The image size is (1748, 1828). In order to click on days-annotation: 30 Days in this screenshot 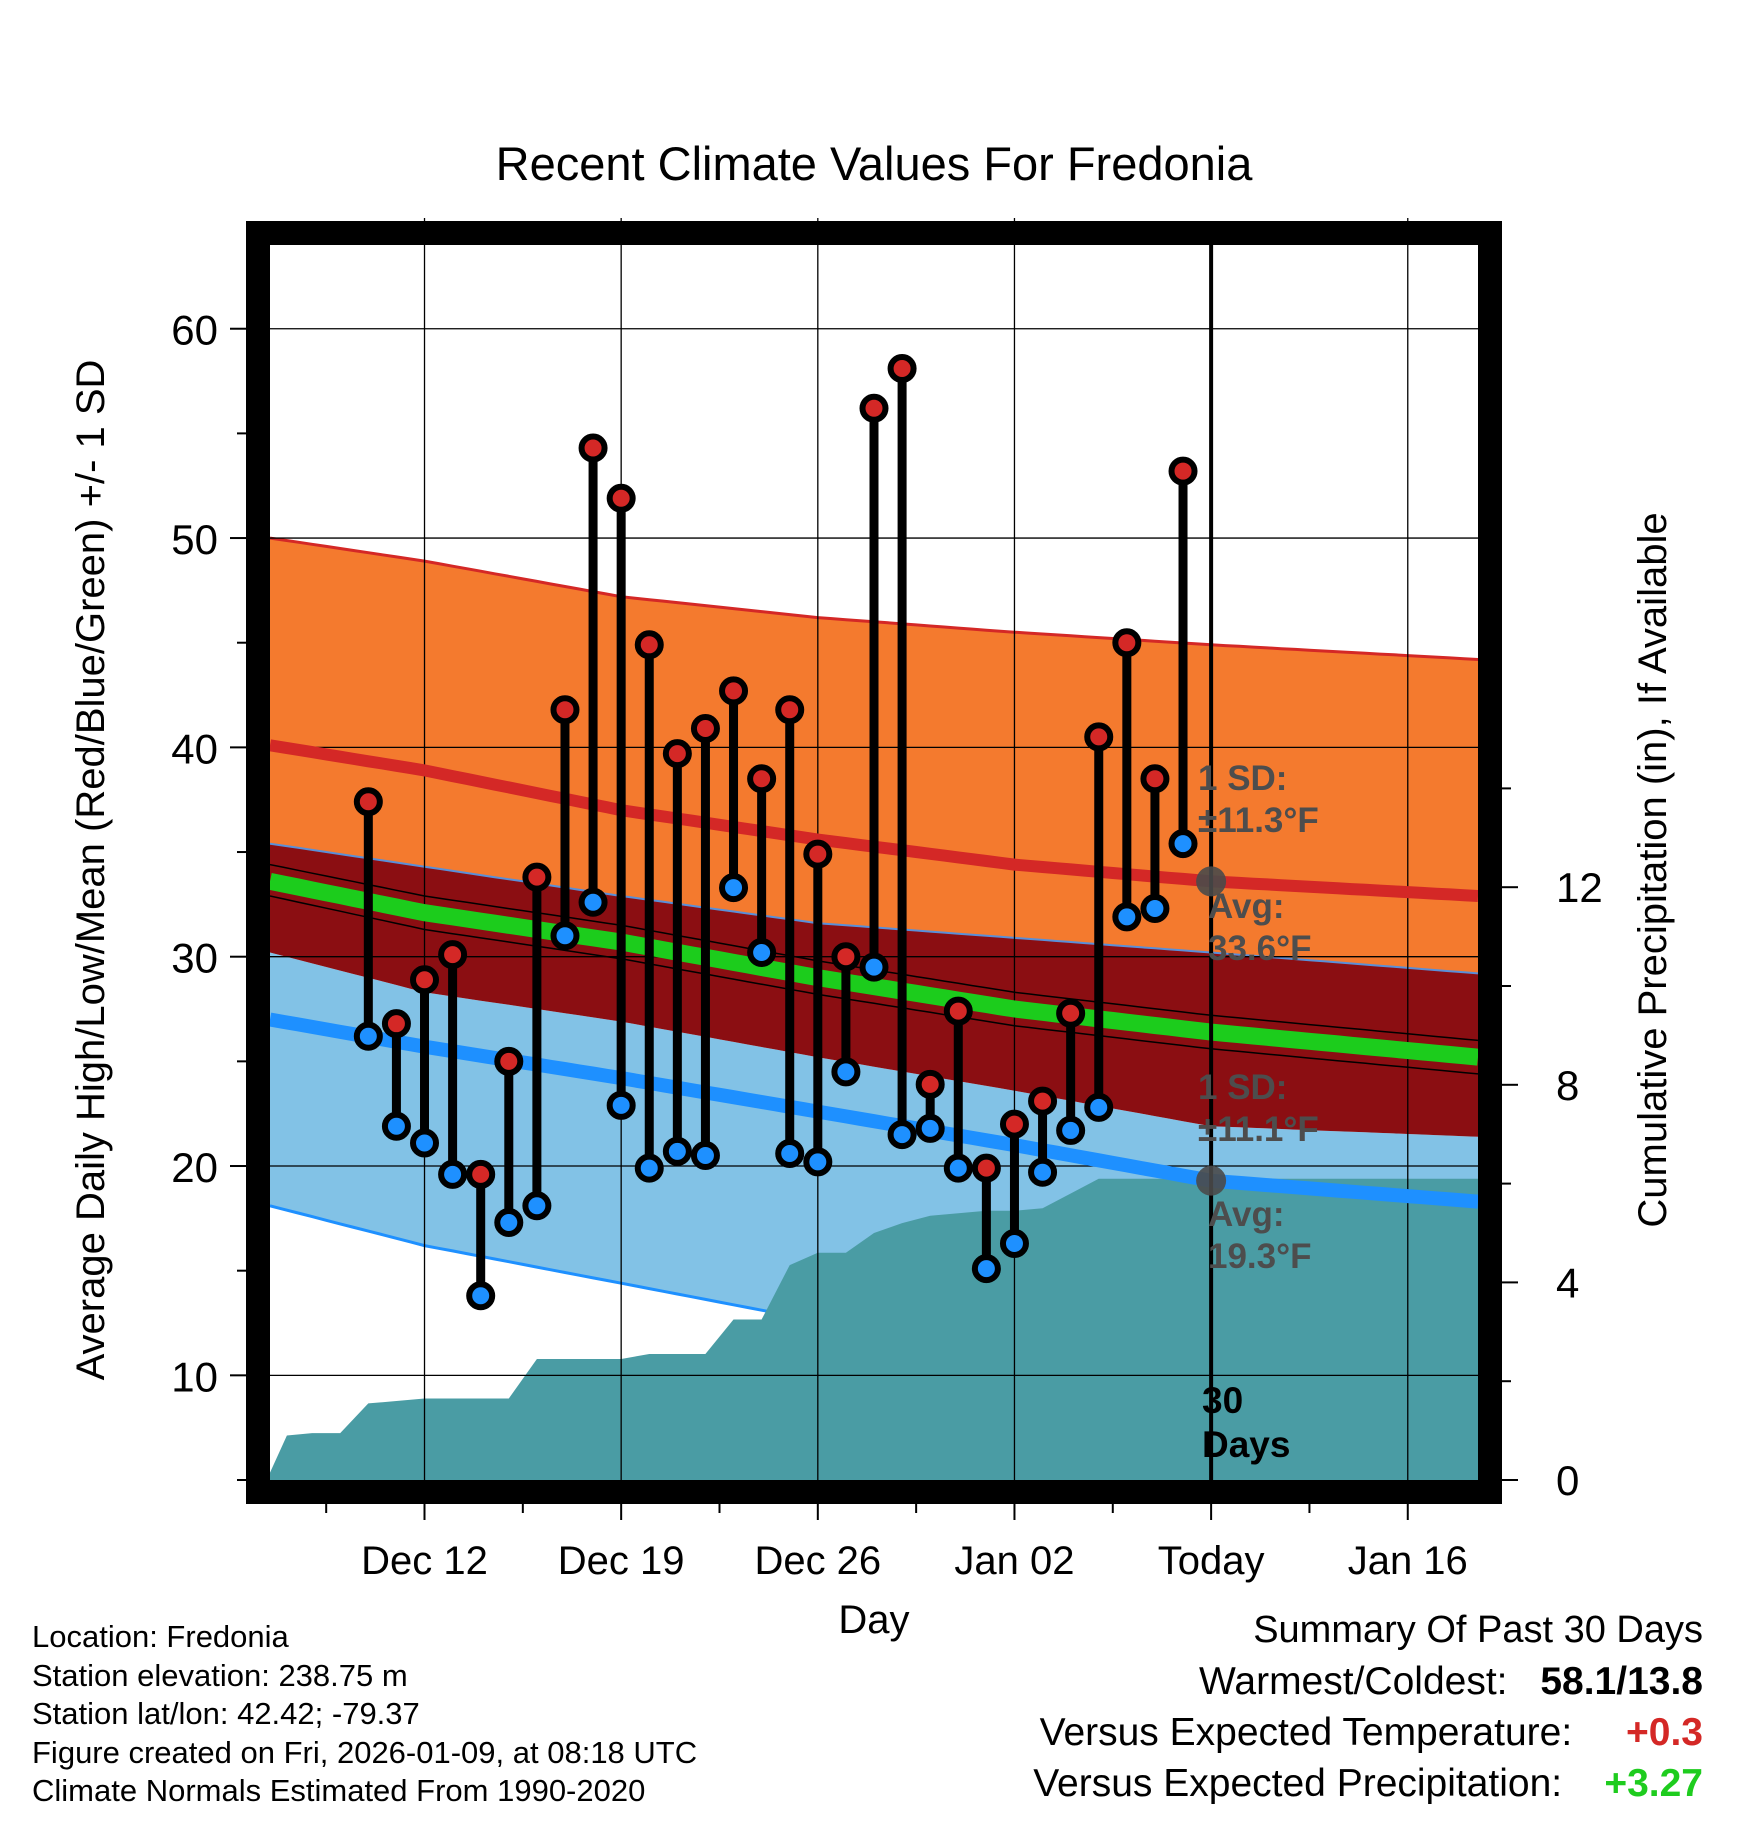, I will do `click(1246, 1422)`.